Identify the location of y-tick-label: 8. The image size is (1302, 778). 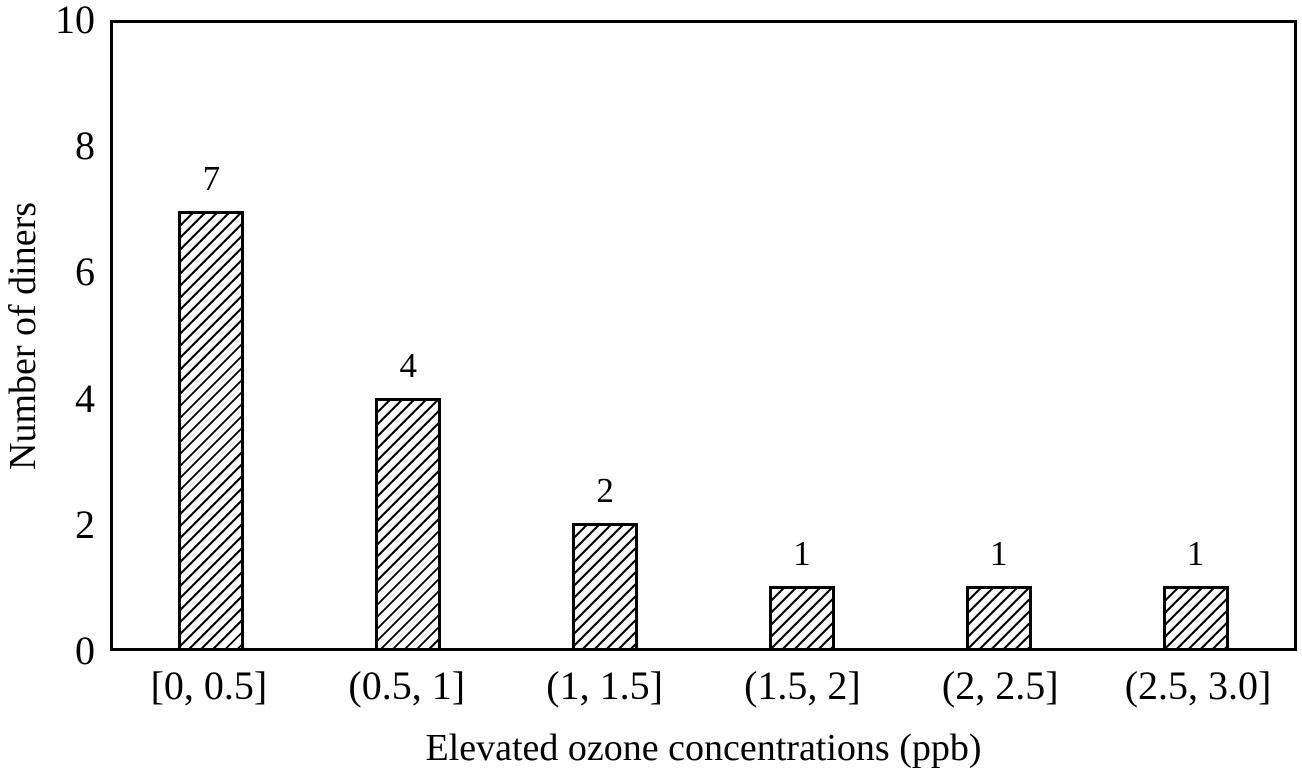
(85, 146).